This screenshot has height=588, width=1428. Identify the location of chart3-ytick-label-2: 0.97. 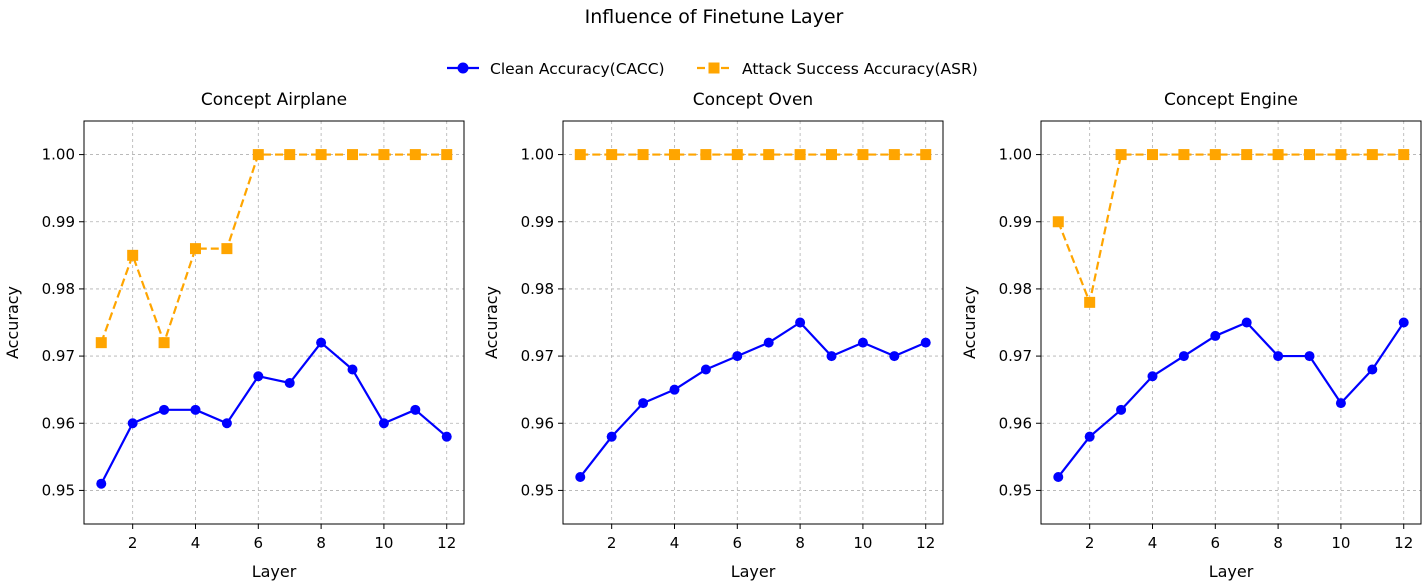
(1015, 356).